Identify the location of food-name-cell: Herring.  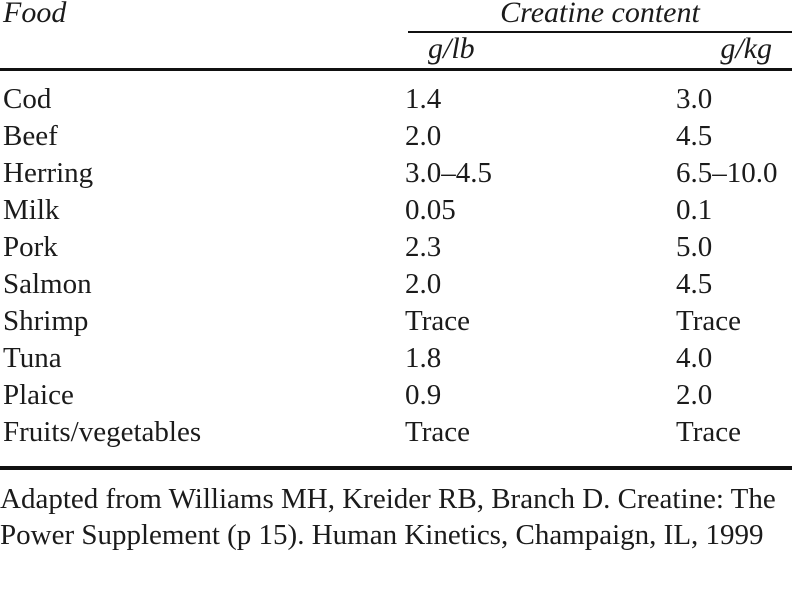
(48, 173).